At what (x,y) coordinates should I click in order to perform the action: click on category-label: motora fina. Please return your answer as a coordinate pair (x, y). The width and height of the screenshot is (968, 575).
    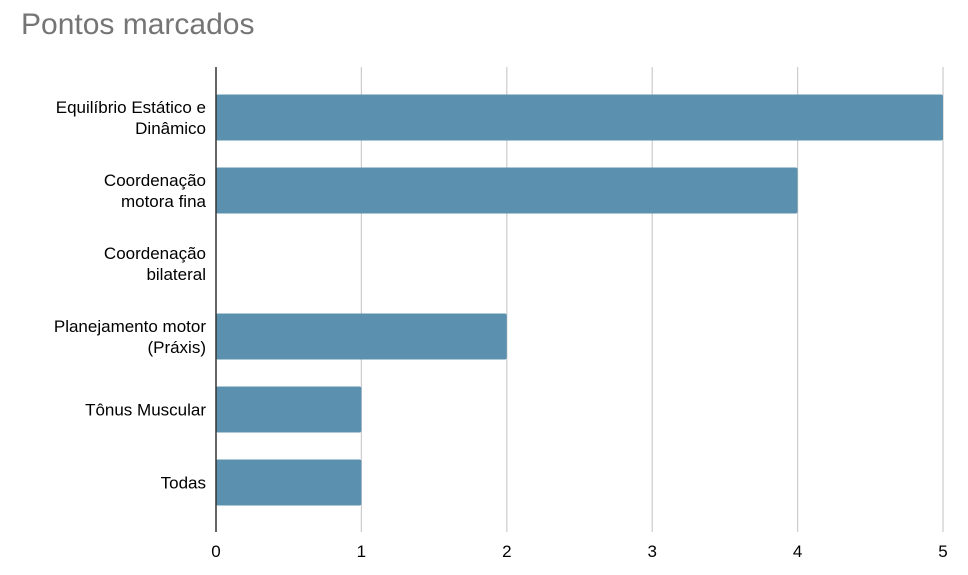
    Looking at the image, I should click on (164, 201).